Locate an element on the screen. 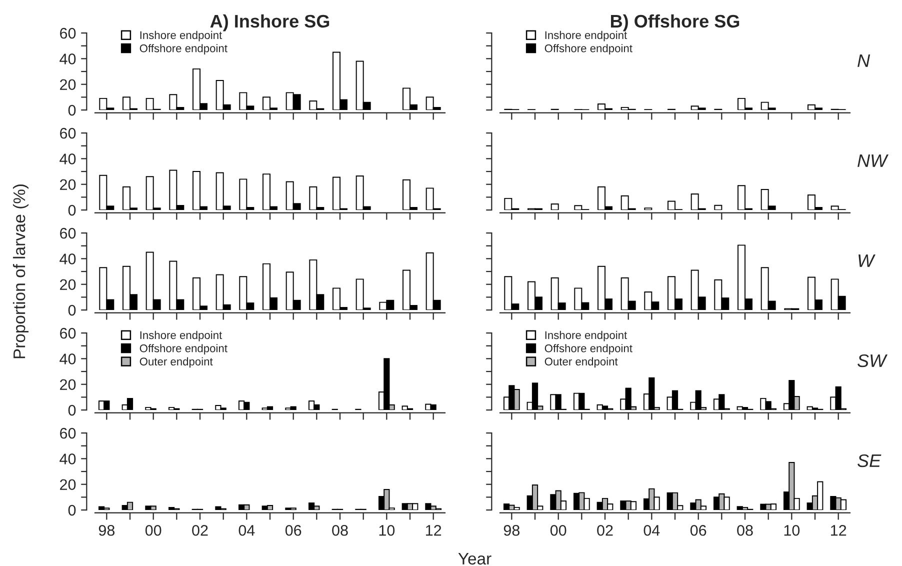 The width and height of the screenshot is (902, 566). text: N is located at coordinates (864, 60).